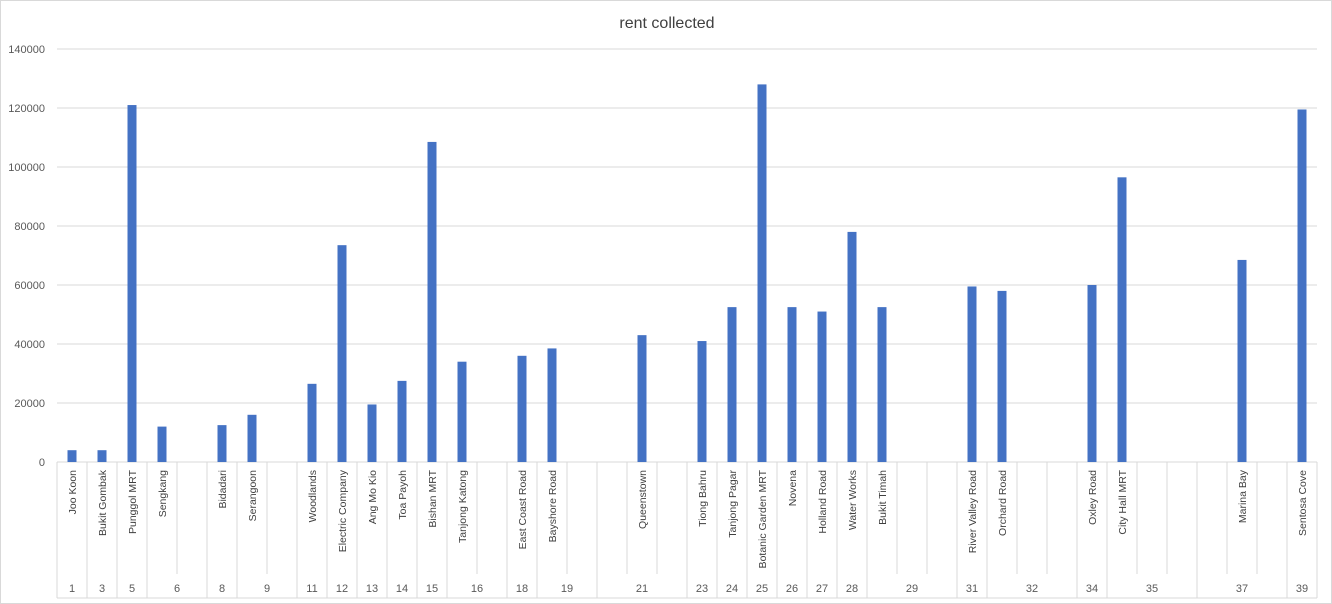  Describe the element at coordinates (313, 496) in the screenshot. I see `category-label: Woodlands` at that location.